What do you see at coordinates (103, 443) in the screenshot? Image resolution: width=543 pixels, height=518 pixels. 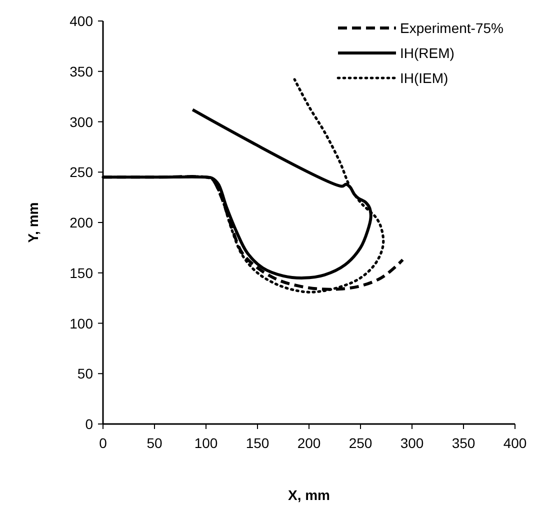 I see `x-tick-label: 0` at bounding box center [103, 443].